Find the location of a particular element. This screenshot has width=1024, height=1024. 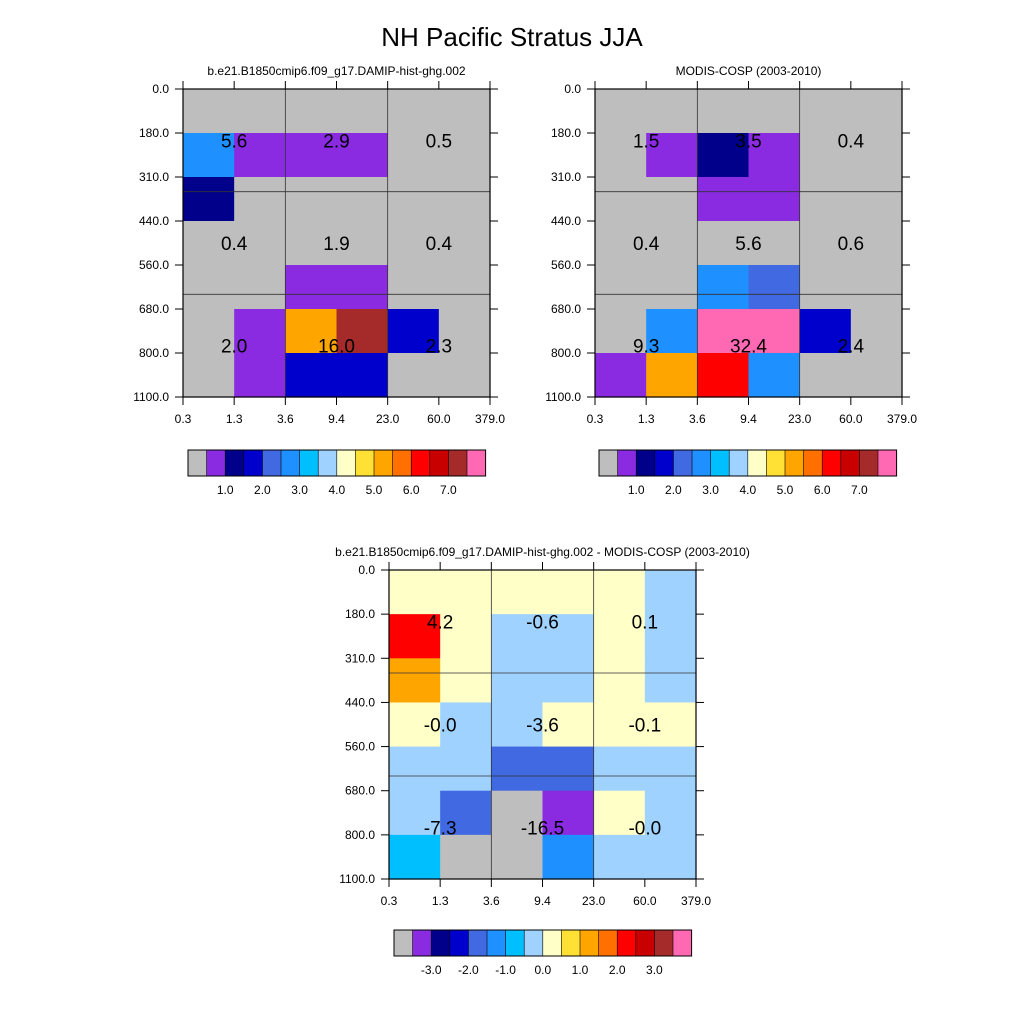

block-value-label: 2.4 is located at coordinates (851, 347).